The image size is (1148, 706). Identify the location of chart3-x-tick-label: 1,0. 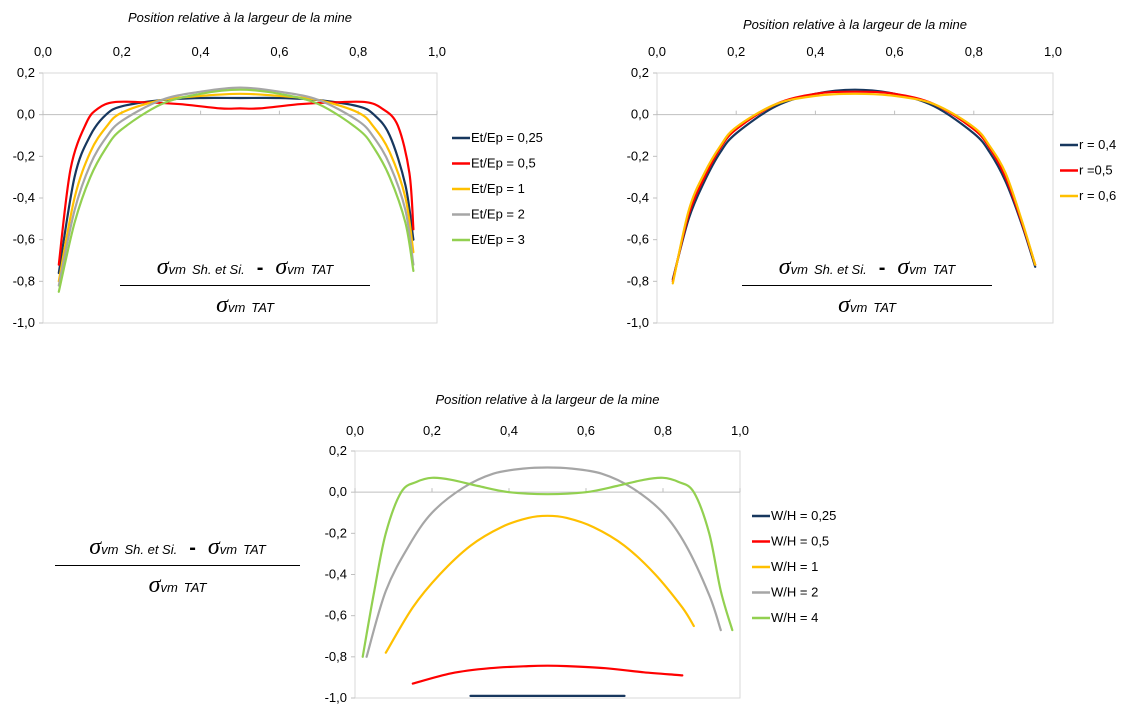
(740, 430).